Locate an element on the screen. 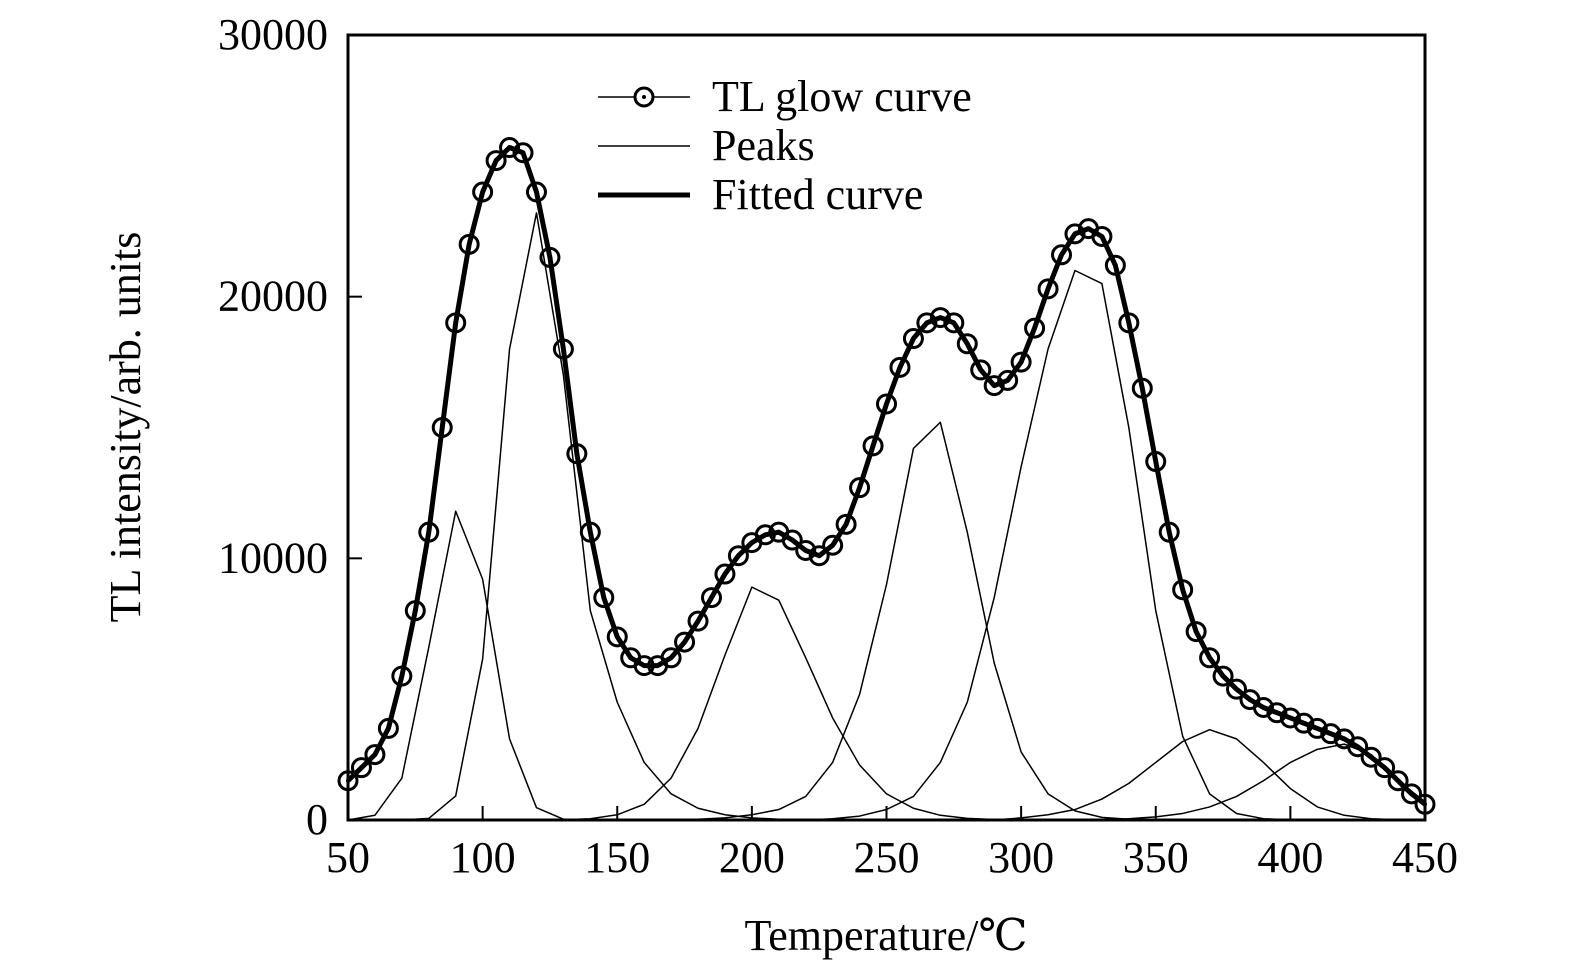 The image size is (1575, 976). y-tick-label: 20000 is located at coordinates (273, 296).